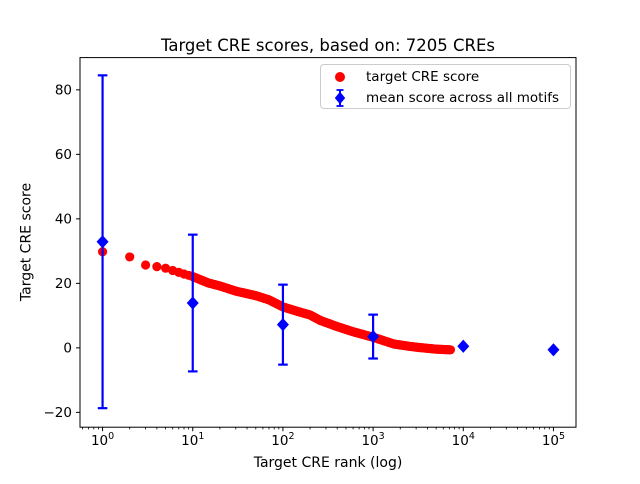 This screenshot has width=640, height=484. Describe the element at coordinates (276, 301) in the screenshot. I see `target-score-series` at that location.